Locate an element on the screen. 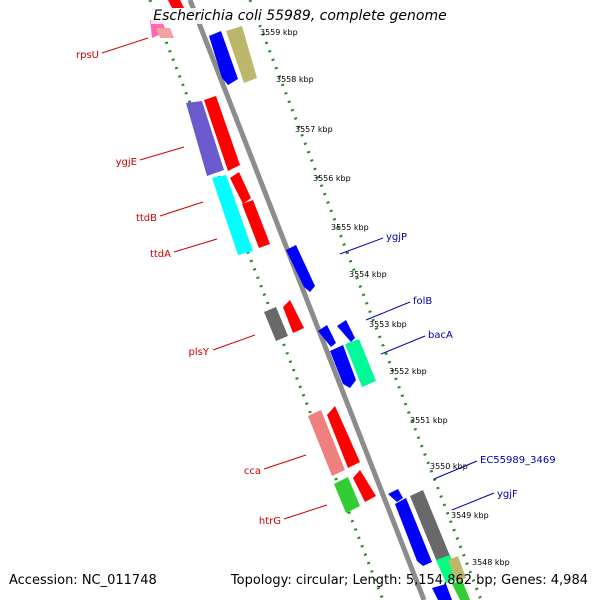  leader-line-ygjP is located at coordinates (361, 246).